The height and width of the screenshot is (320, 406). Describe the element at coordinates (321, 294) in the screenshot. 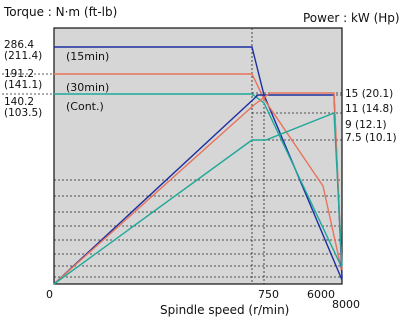

I see `x-tick-6000: 6000` at that location.